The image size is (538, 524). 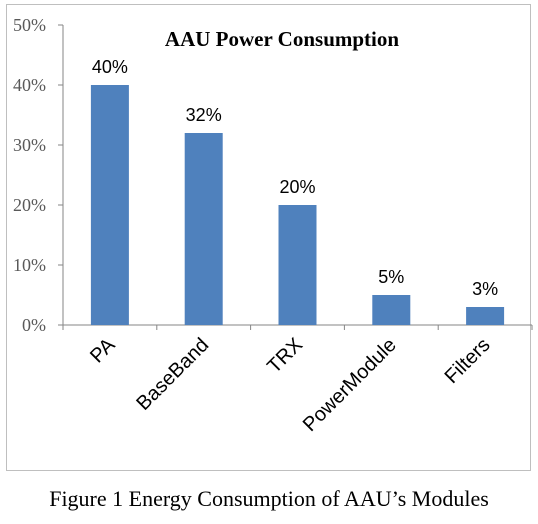 What do you see at coordinates (282, 39) in the screenshot?
I see `chart-title: AAU Power Consumption` at bounding box center [282, 39].